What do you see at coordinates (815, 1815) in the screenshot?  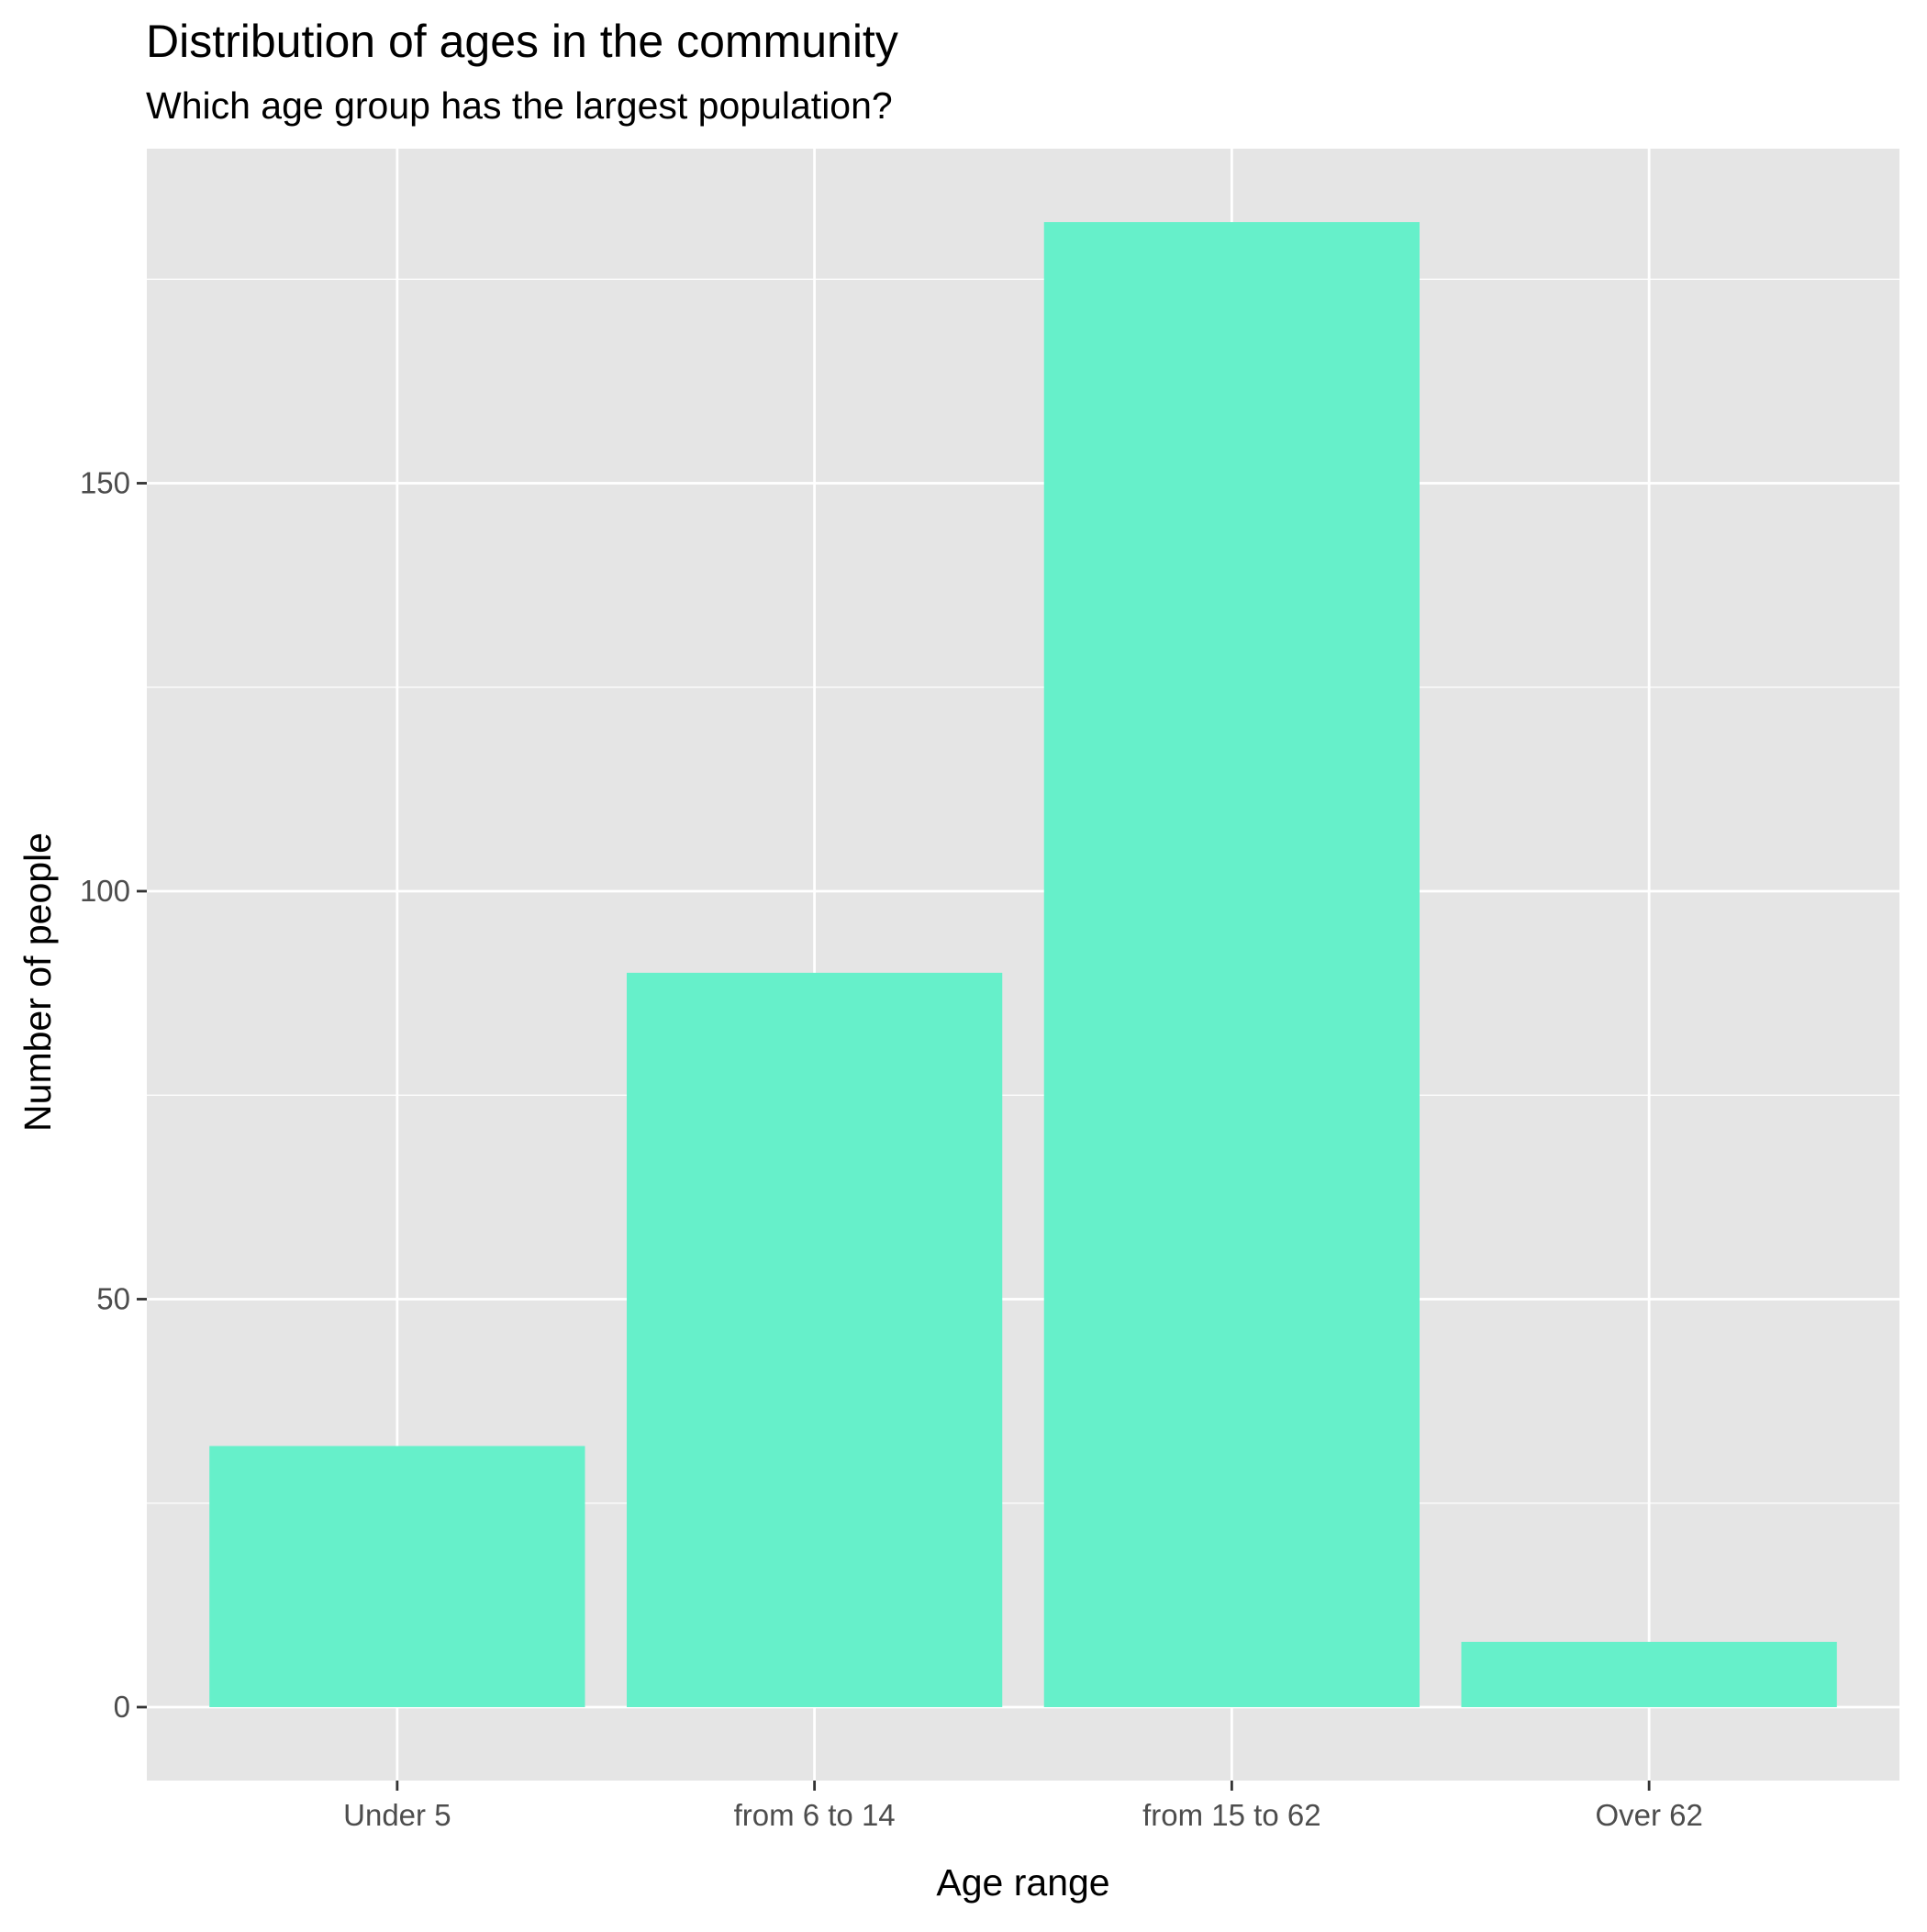 I see `x-tick-label: from 6 to 14` at bounding box center [815, 1815].